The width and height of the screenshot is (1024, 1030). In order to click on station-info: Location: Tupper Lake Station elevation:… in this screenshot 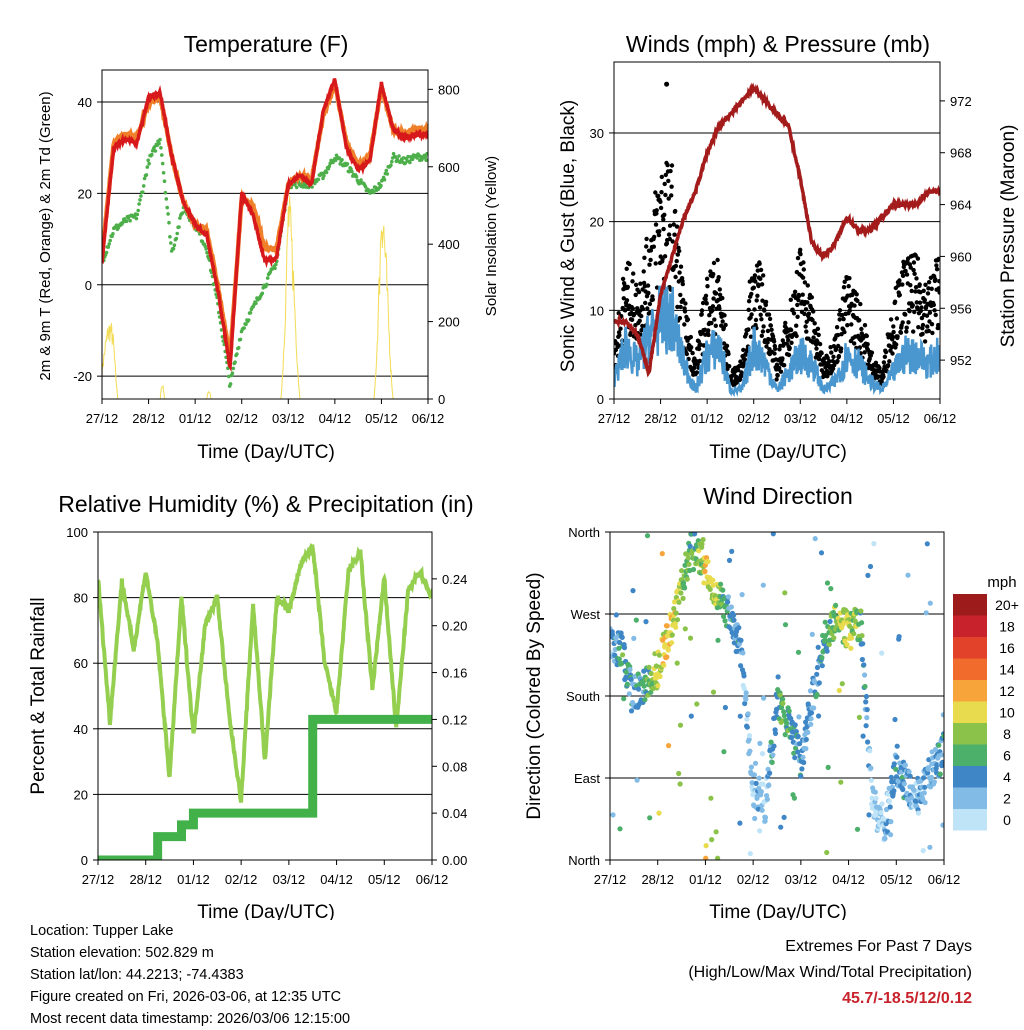, I will do `click(190, 975)`.